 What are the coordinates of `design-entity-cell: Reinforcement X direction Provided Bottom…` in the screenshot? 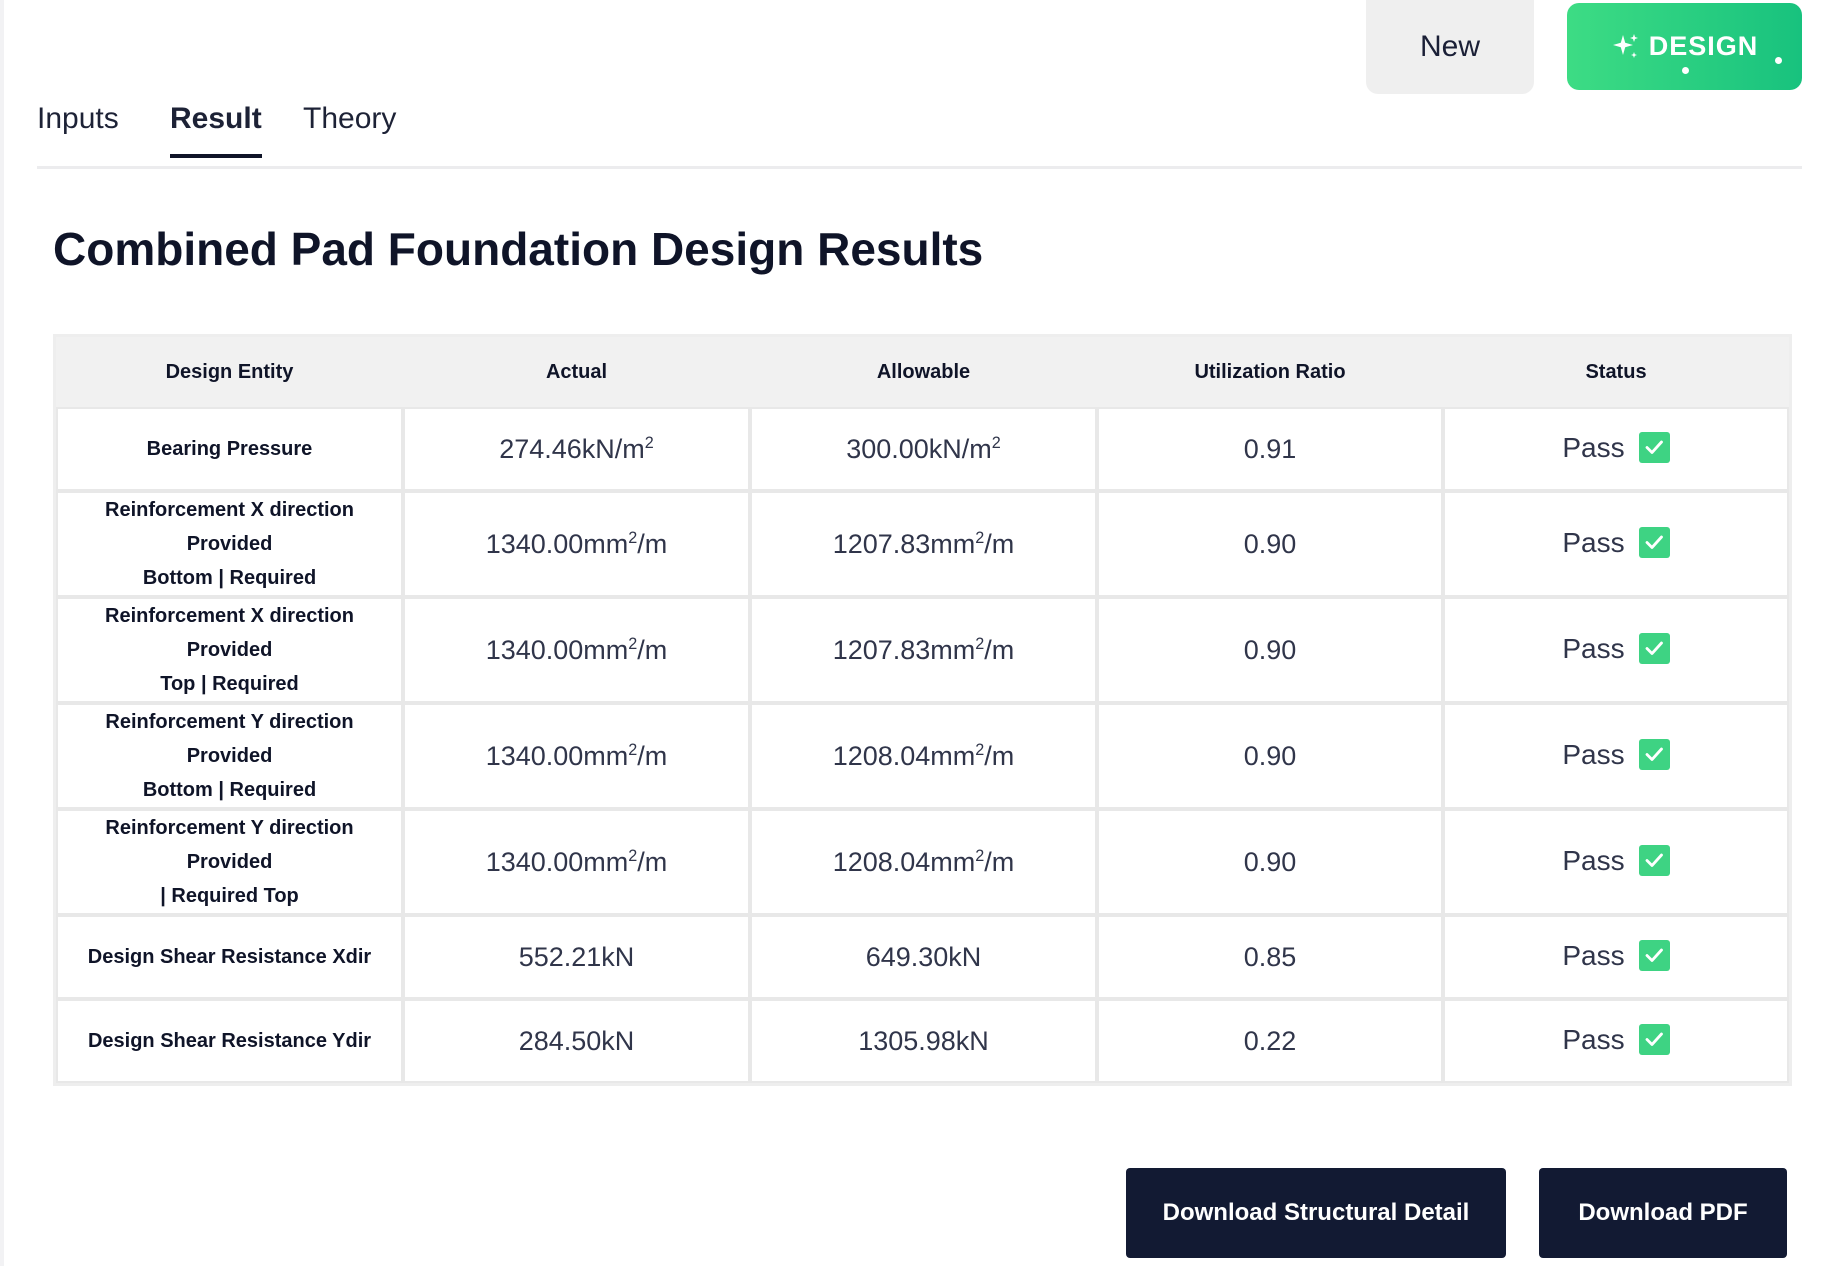 It's located at (229, 544).